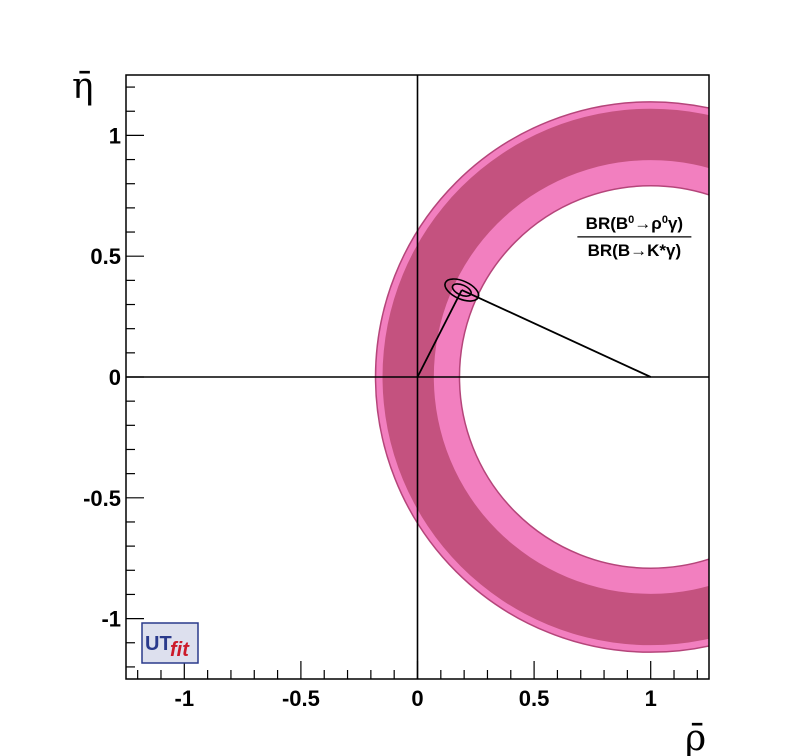 The height and width of the screenshot is (756, 788). I want to click on y-tick-label: 1, so click(115, 135).